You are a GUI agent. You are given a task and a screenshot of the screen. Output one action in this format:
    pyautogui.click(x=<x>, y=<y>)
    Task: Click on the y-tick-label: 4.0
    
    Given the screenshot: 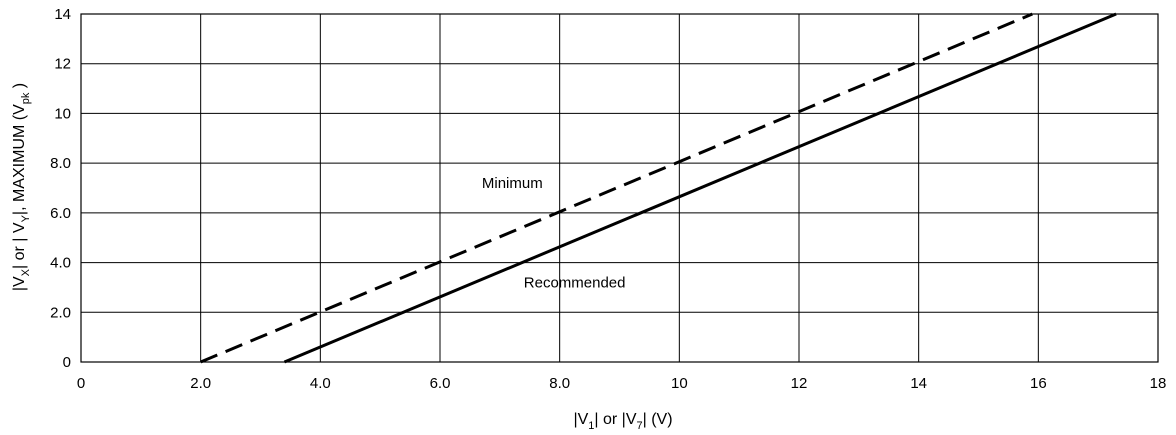 What is the action you would take?
    pyautogui.click(x=60, y=263)
    